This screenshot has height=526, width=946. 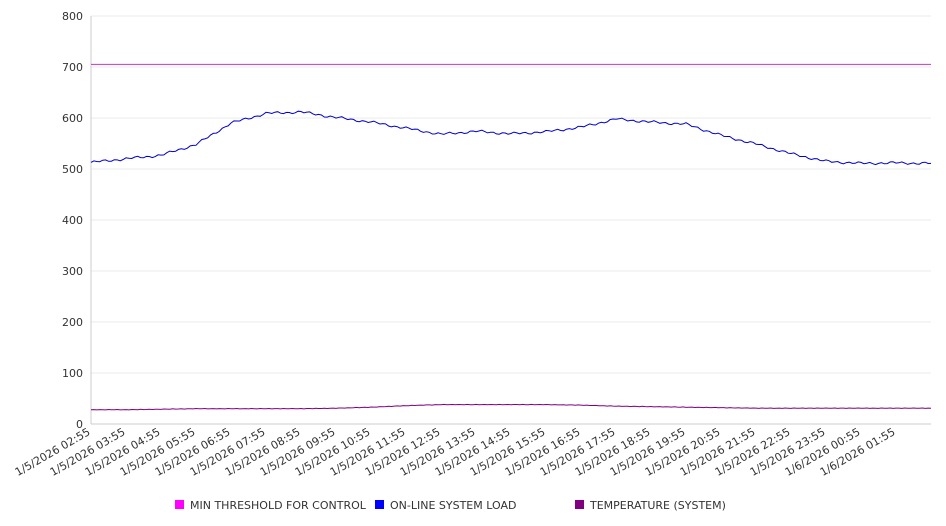 I want to click on legend-label: TEMPERATURE (SYSTEM), so click(x=657, y=505).